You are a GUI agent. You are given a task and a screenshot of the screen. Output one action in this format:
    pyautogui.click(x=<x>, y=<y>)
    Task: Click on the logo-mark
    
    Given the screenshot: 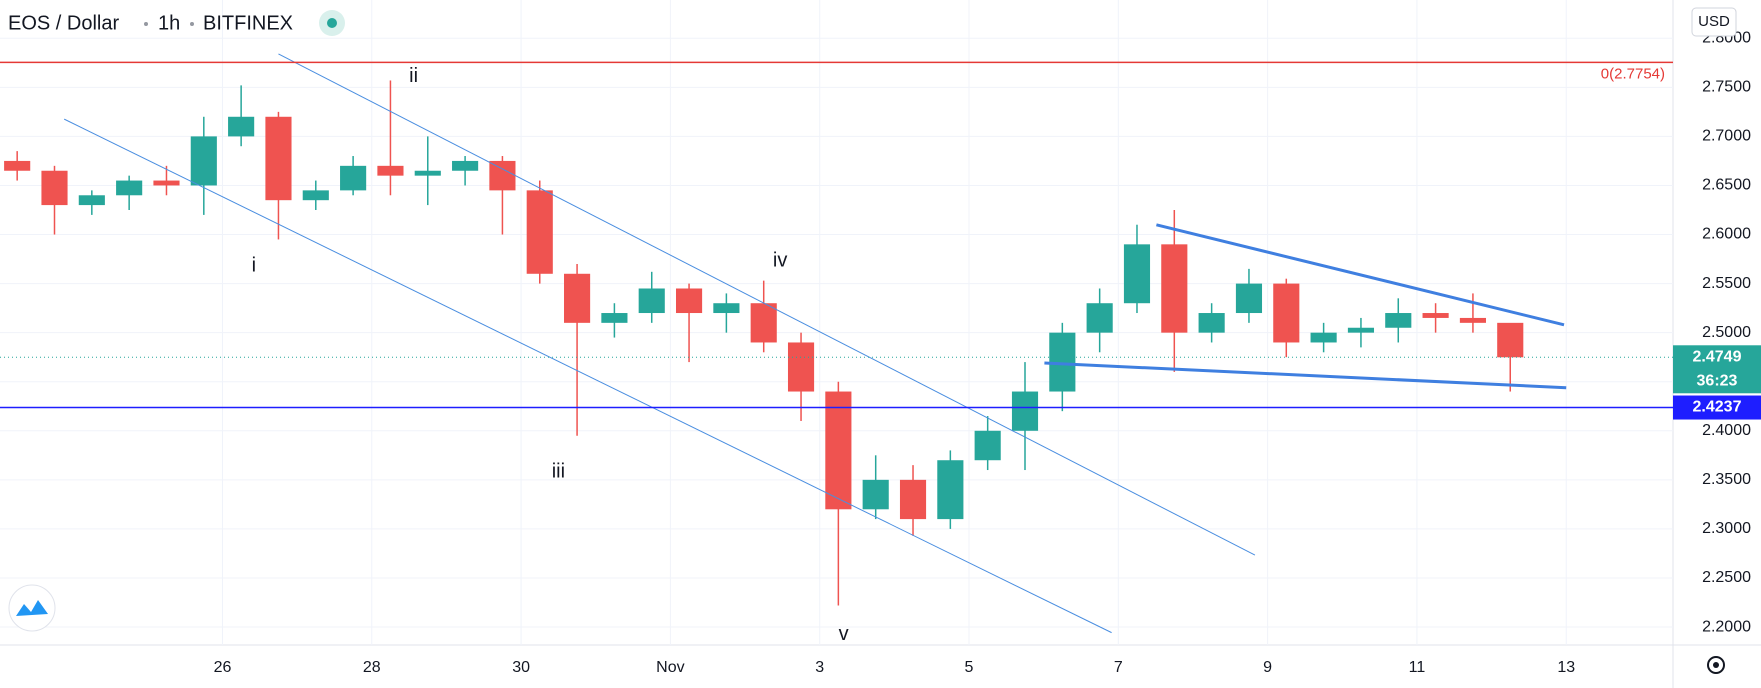 What is the action you would take?
    pyautogui.click(x=32, y=608)
    